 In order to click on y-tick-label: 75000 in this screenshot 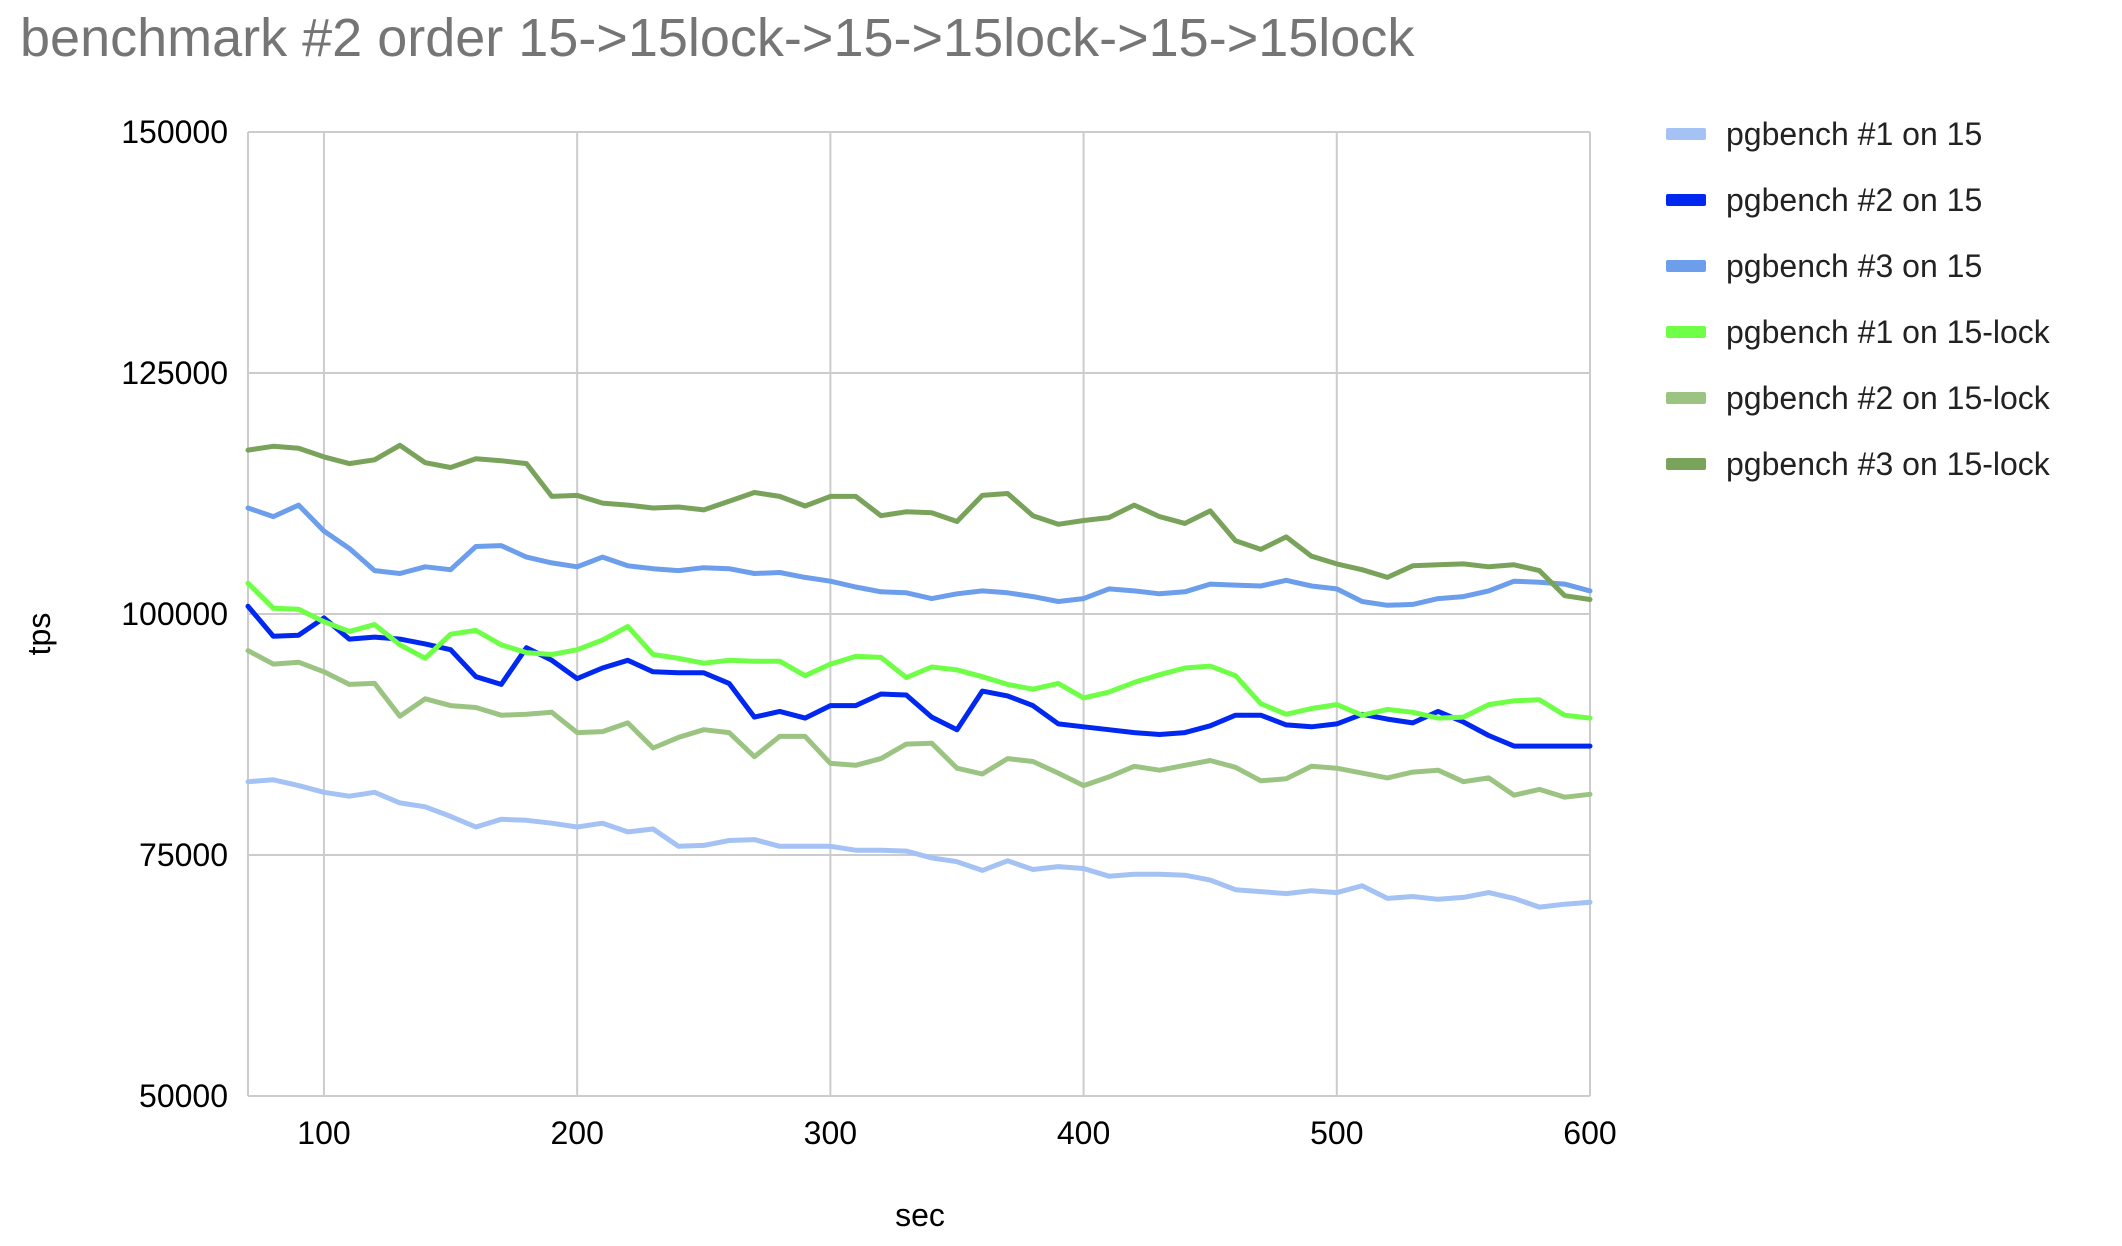, I will do `click(183, 855)`.